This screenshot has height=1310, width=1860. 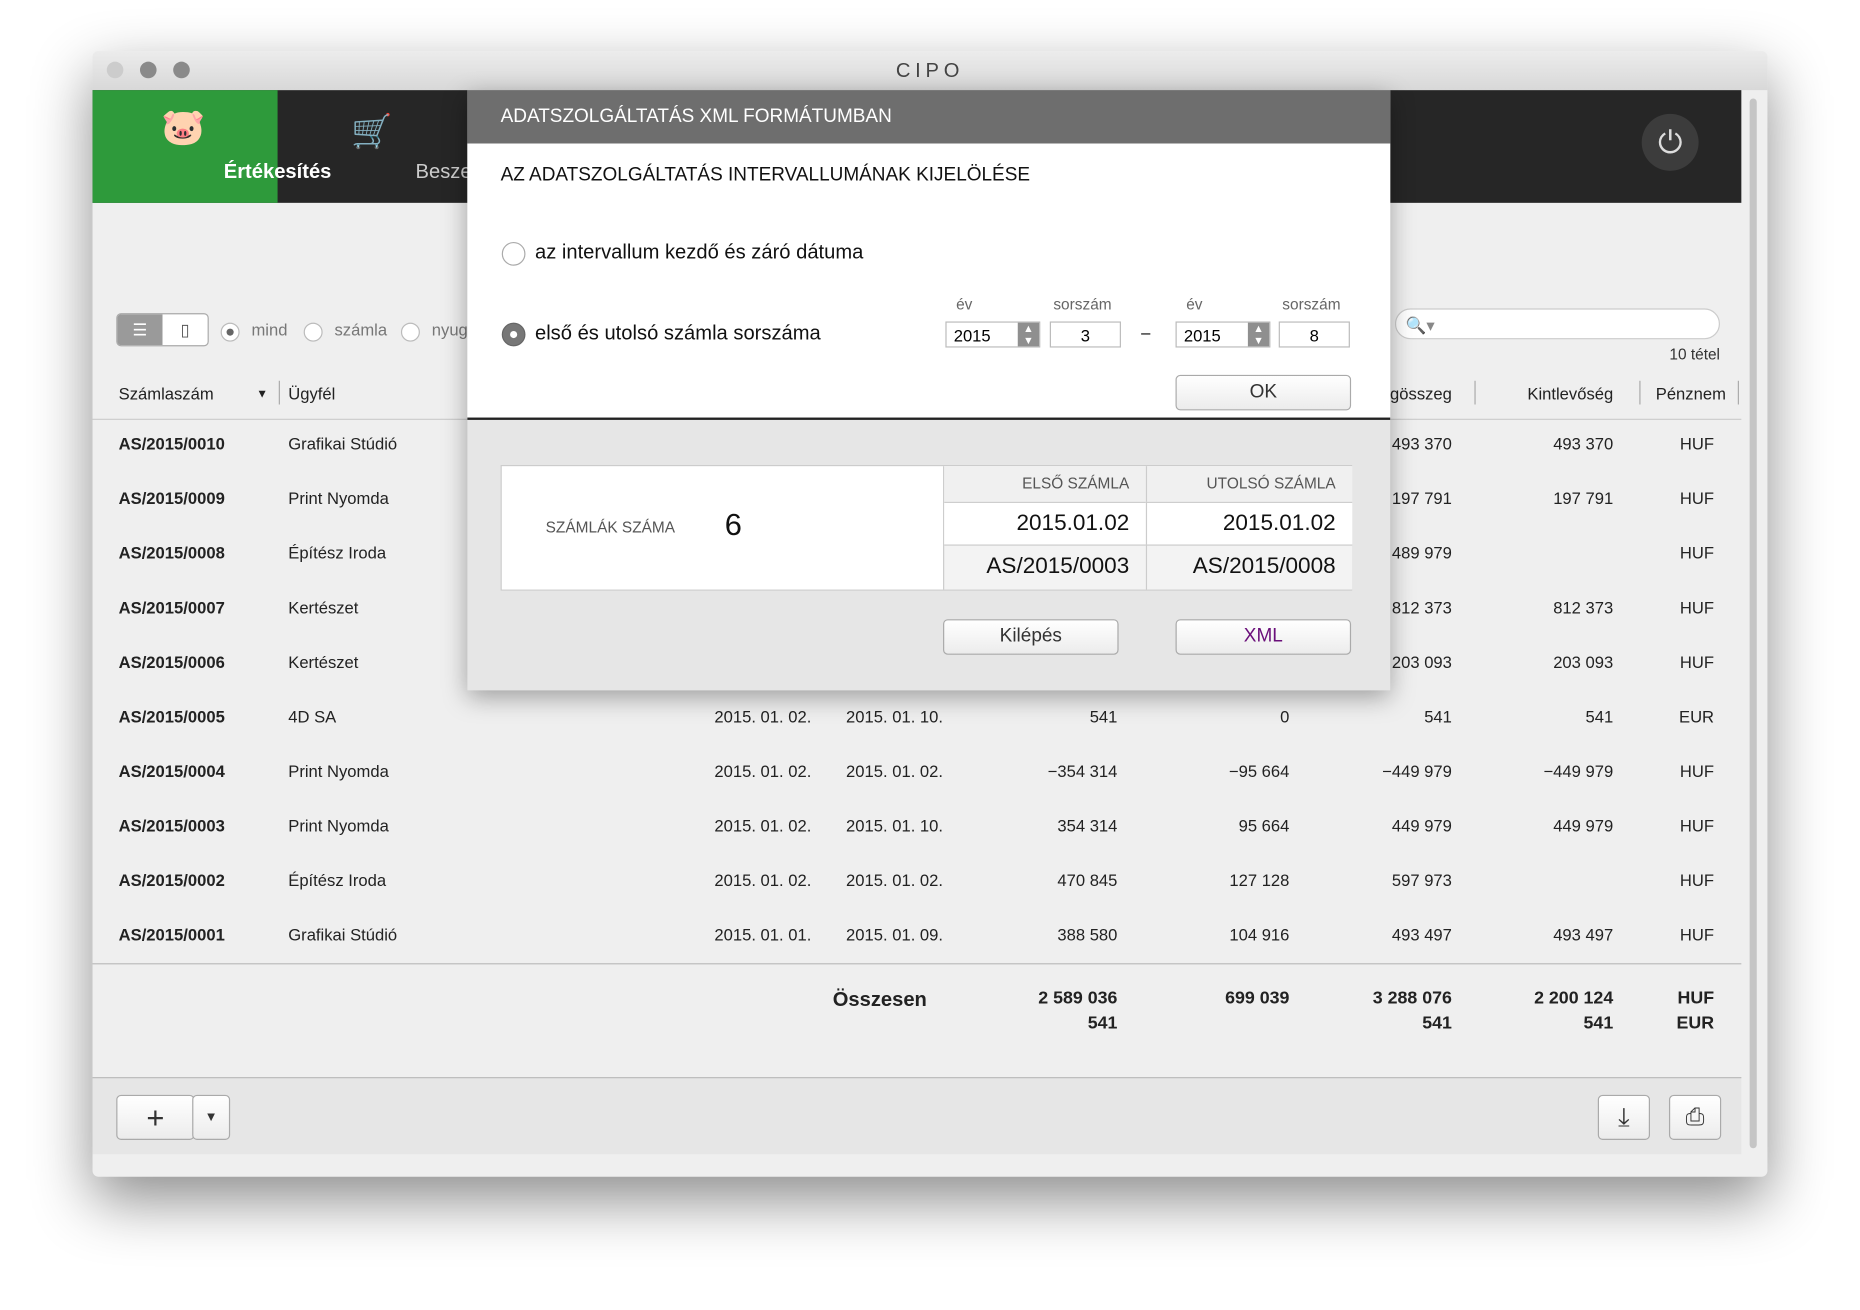 What do you see at coordinates (155, 1117) in the screenshot?
I see `add-button: +` at bounding box center [155, 1117].